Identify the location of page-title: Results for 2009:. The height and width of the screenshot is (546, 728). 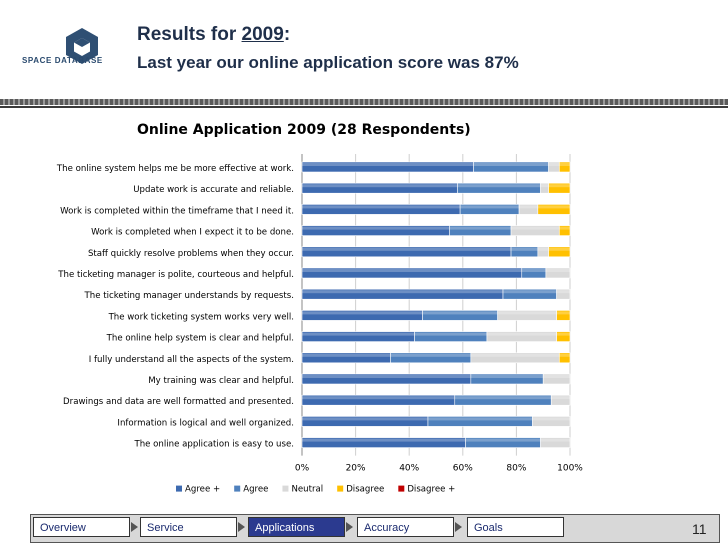
(213, 35).